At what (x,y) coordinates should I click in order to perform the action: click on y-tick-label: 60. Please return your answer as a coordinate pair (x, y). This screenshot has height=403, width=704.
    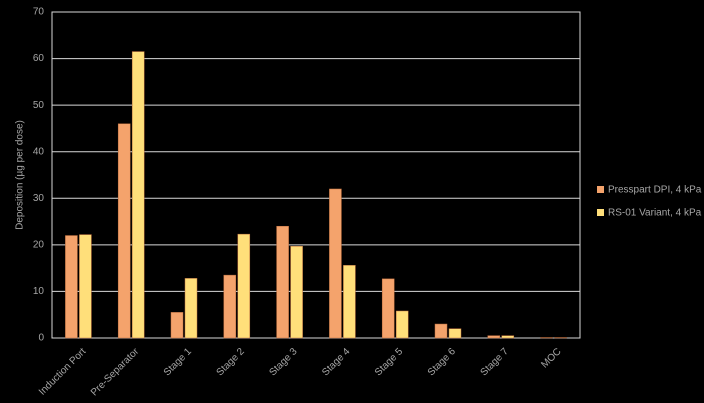
    Looking at the image, I should click on (39, 58).